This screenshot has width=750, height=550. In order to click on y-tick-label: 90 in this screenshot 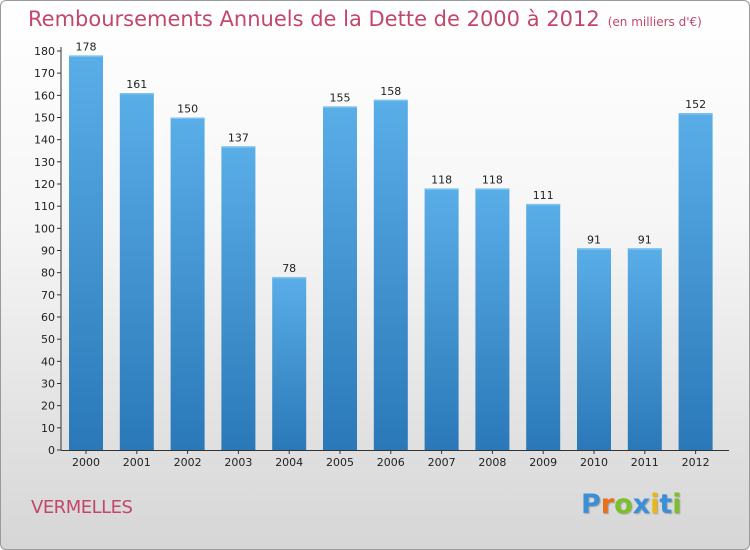, I will do `click(48, 251)`.